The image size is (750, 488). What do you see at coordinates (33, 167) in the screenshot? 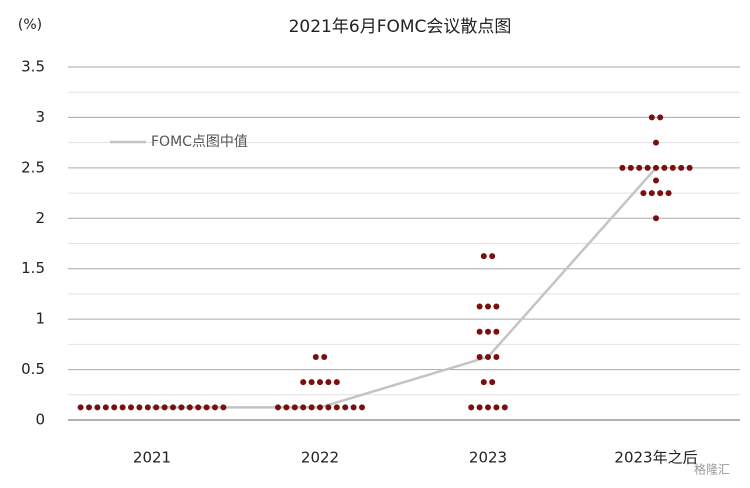
I see `y-tick-label: 2.5` at bounding box center [33, 167].